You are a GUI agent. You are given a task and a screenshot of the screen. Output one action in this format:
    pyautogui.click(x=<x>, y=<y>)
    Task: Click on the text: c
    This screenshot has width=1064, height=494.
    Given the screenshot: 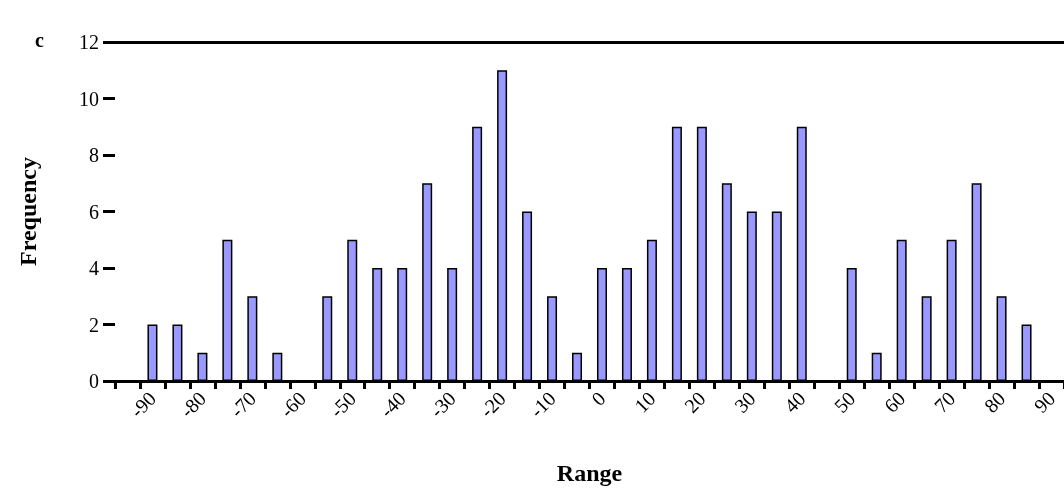 What is the action you would take?
    pyautogui.click(x=39, y=40)
    